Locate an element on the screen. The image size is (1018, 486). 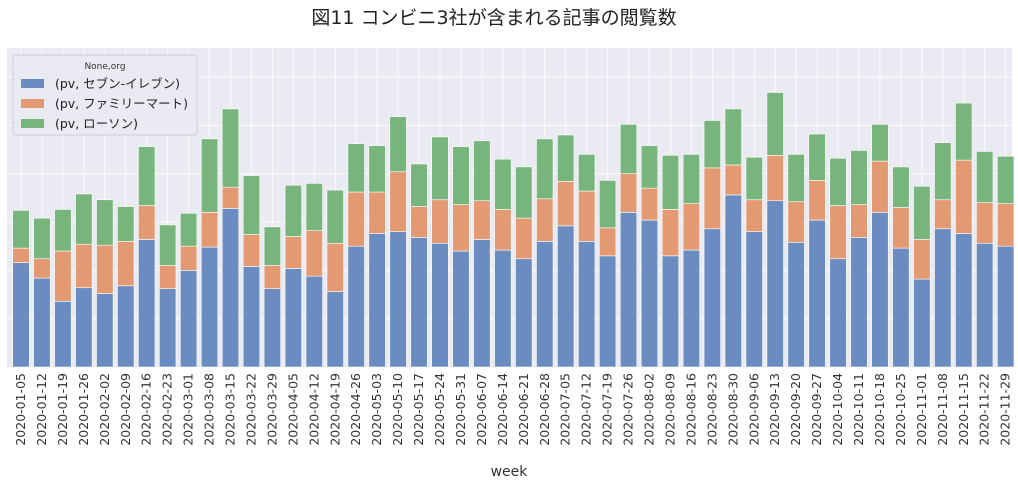
x-tick-label: 2020-08-09 is located at coordinates (669, 409).